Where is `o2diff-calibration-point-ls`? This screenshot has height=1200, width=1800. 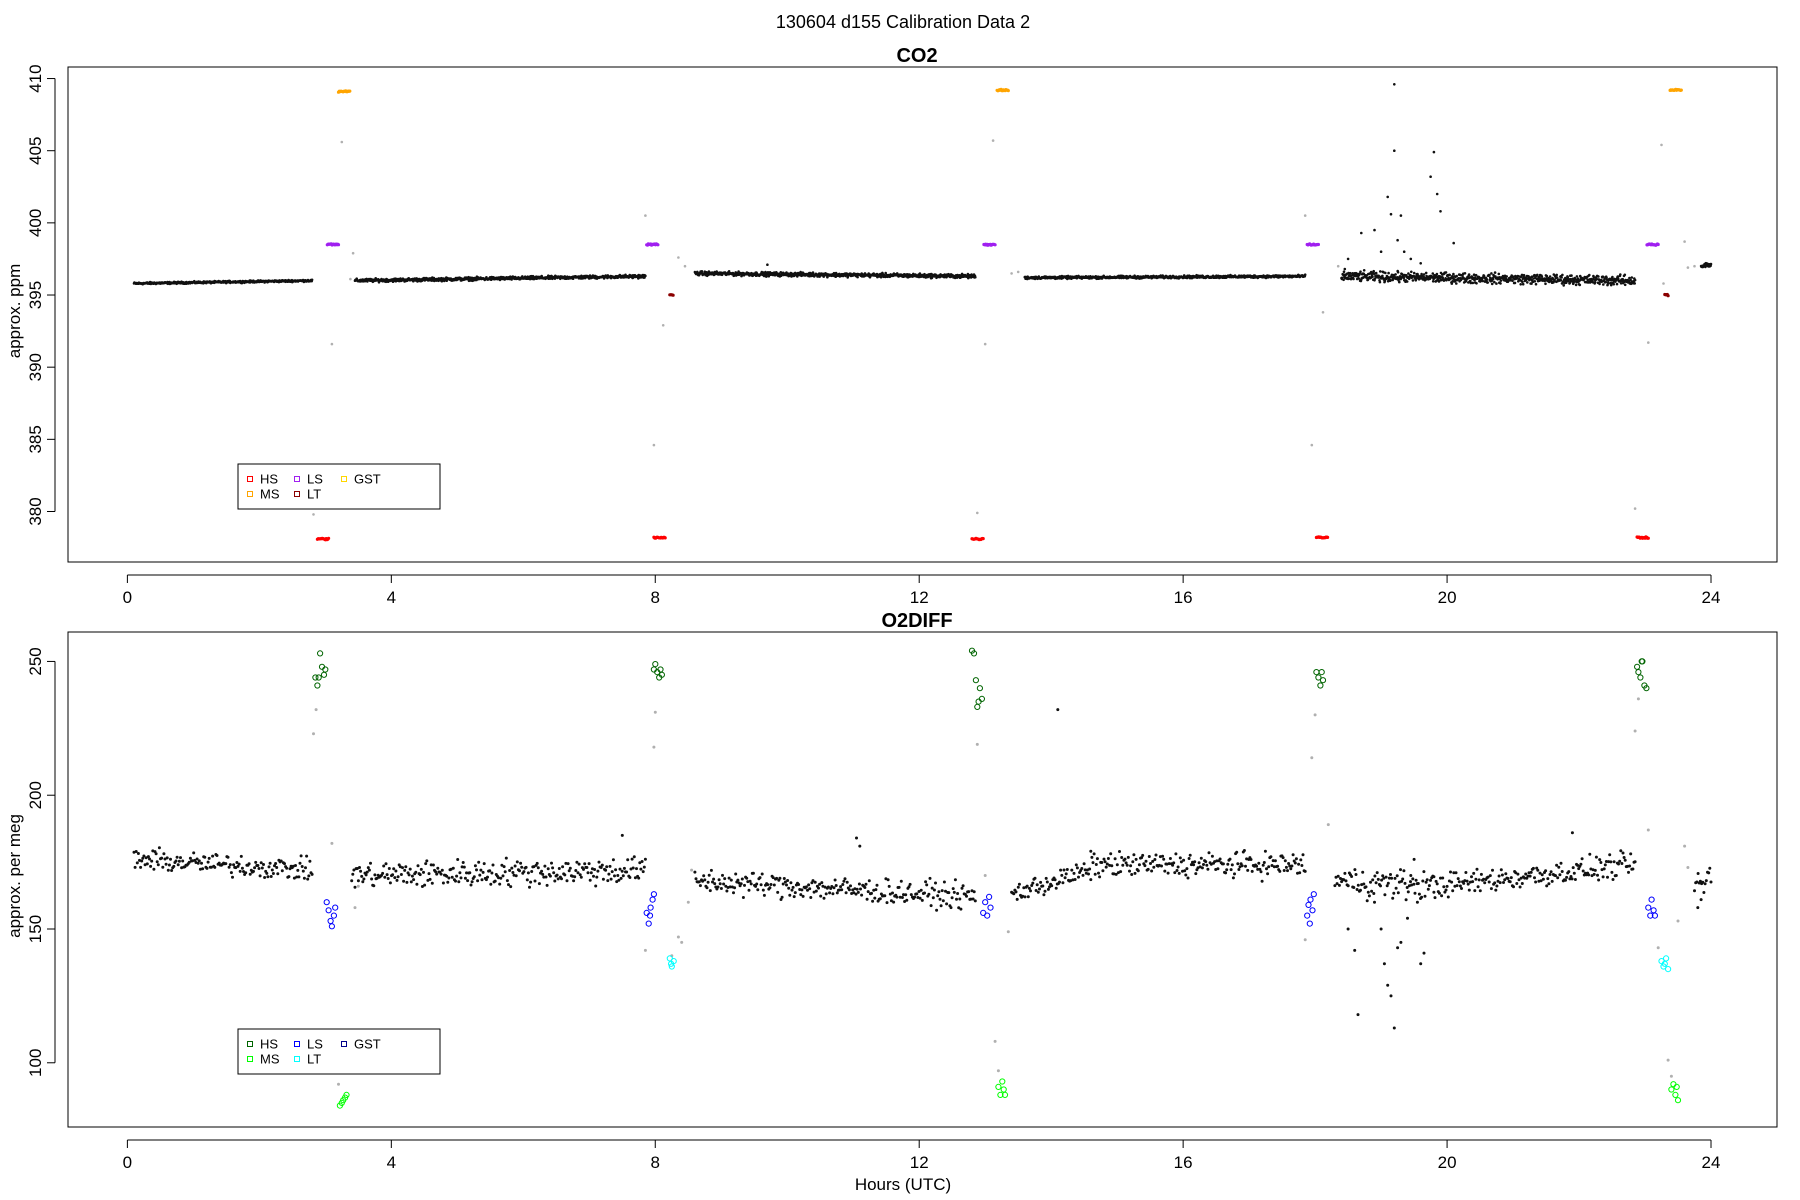
o2diff-calibration-point-ls is located at coordinates (328, 910).